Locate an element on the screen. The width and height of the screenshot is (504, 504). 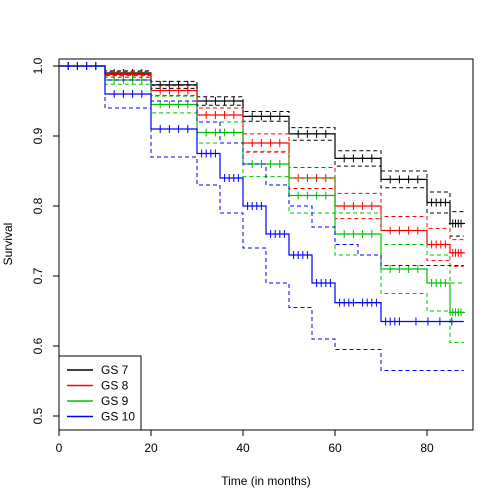
y-tick-label: 0.7 is located at coordinates (38, 275).